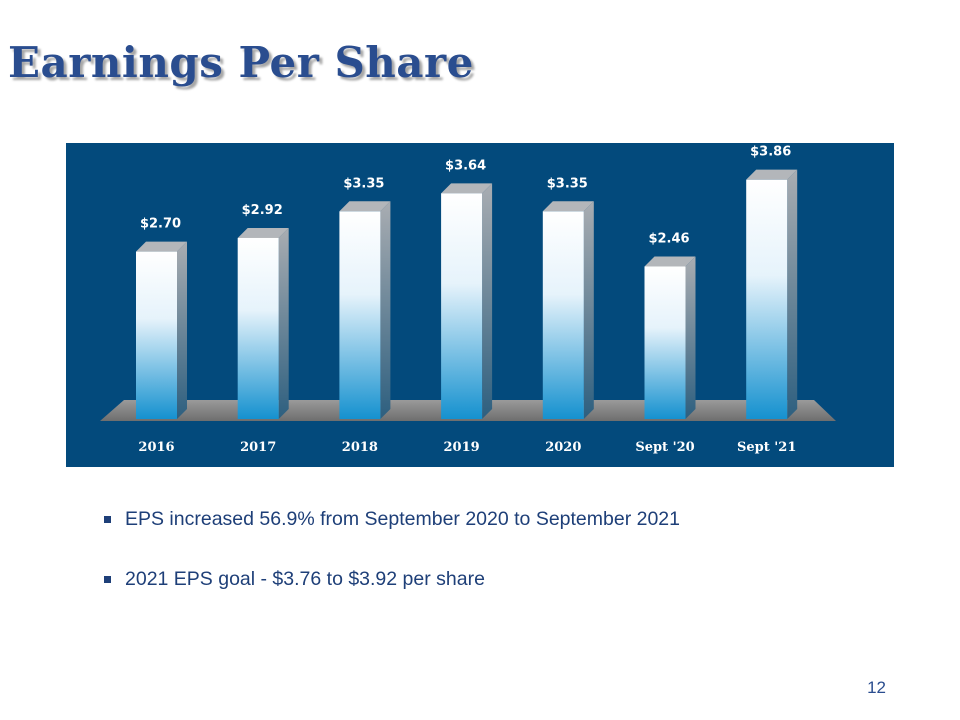 The width and height of the screenshot is (960, 720). What do you see at coordinates (664, 447) in the screenshot?
I see `x-tick-label: Sept '20` at bounding box center [664, 447].